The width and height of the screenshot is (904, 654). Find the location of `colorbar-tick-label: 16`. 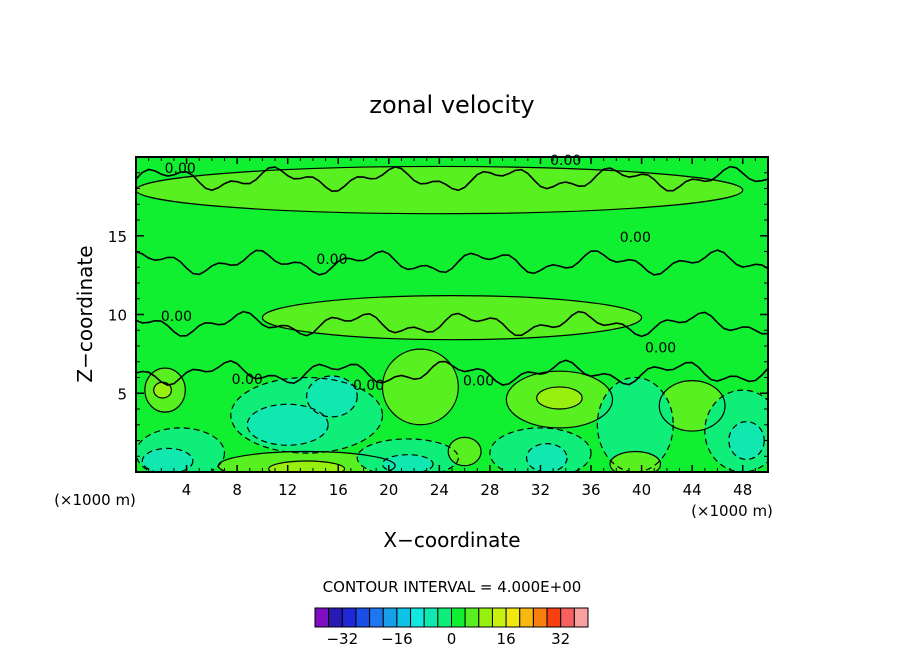

colorbar-tick-label: 16 is located at coordinates (506, 639).